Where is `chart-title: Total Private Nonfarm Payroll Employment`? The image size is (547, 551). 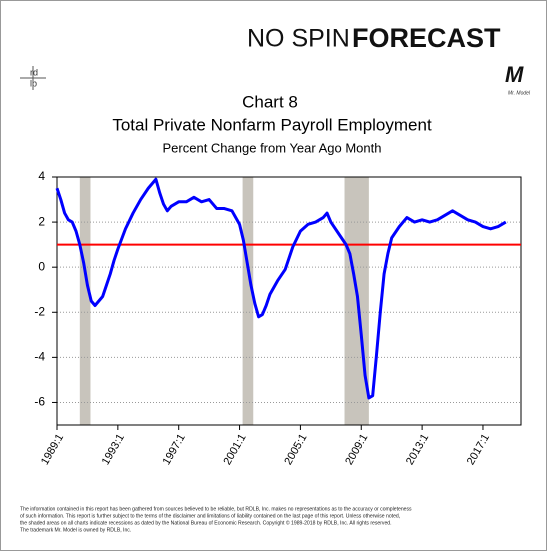 chart-title: Total Private Nonfarm Payroll Employment is located at coordinates (272, 124).